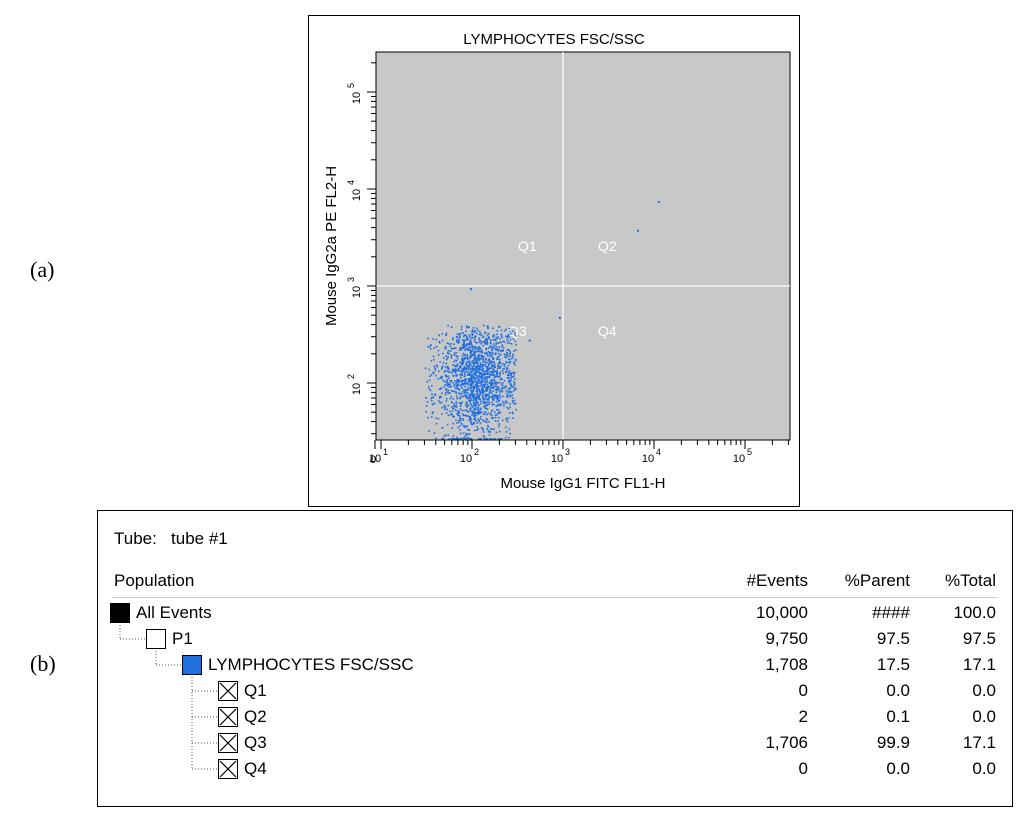 Image resolution: width=1024 pixels, height=819 pixels. What do you see at coordinates (984, 768) in the screenshot?
I see `population-total-value: 0.0` at bounding box center [984, 768].